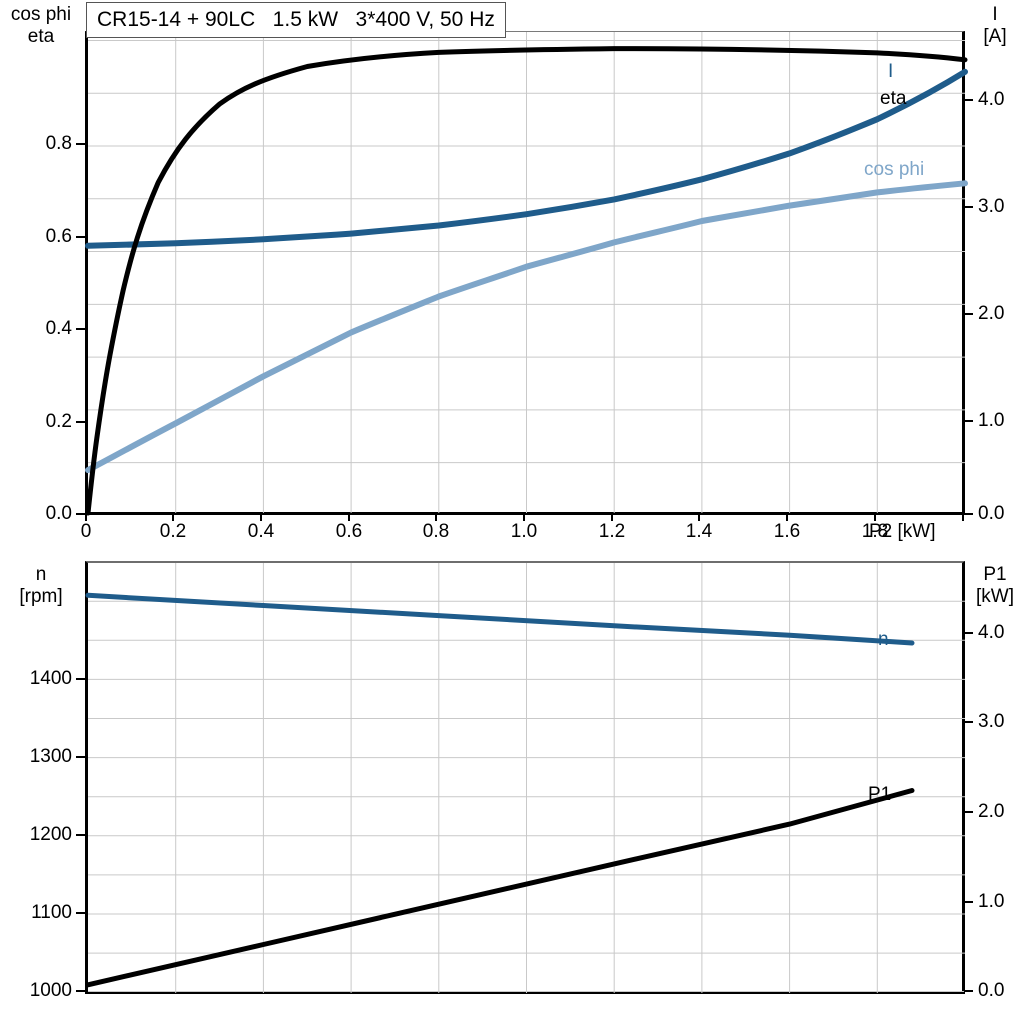 The width and height of the screenshot is (1024, 1024). I want to click on lower-left-axis-title-line2: [rpm], so click(41, 596).